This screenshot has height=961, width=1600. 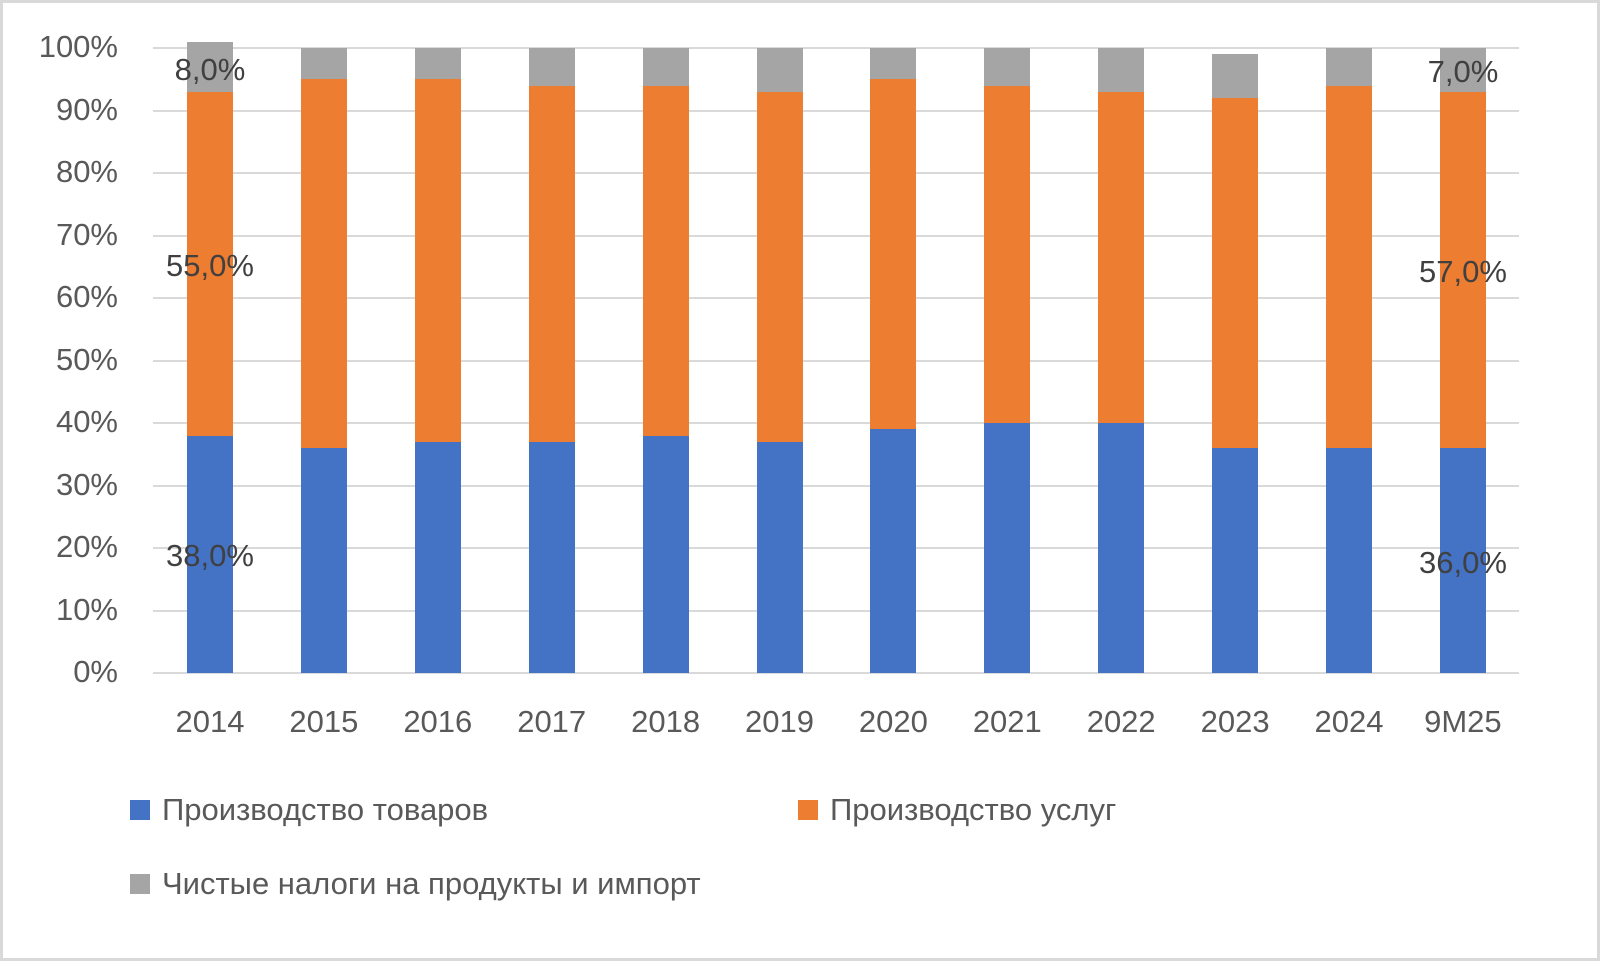 I want to click on x-tick-label: 2017, so click(x=552, y=721).